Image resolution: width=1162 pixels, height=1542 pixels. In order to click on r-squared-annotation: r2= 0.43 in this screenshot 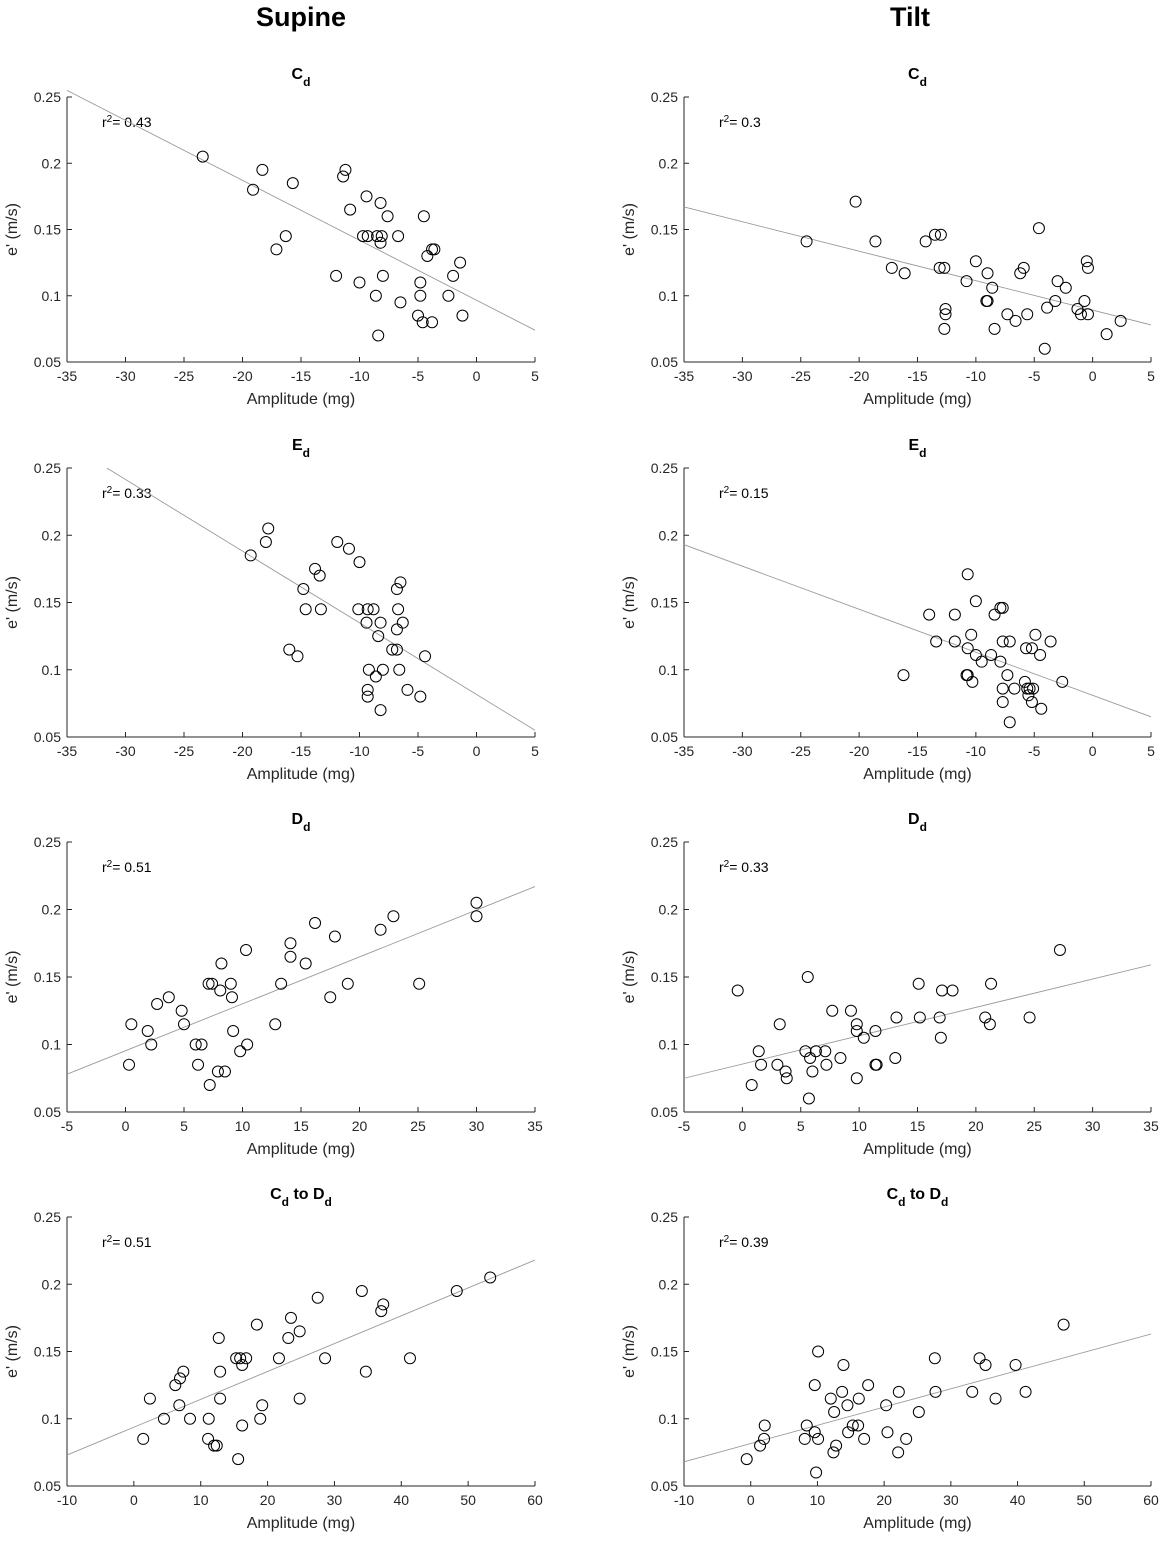, I will do `click(127, 122)`.